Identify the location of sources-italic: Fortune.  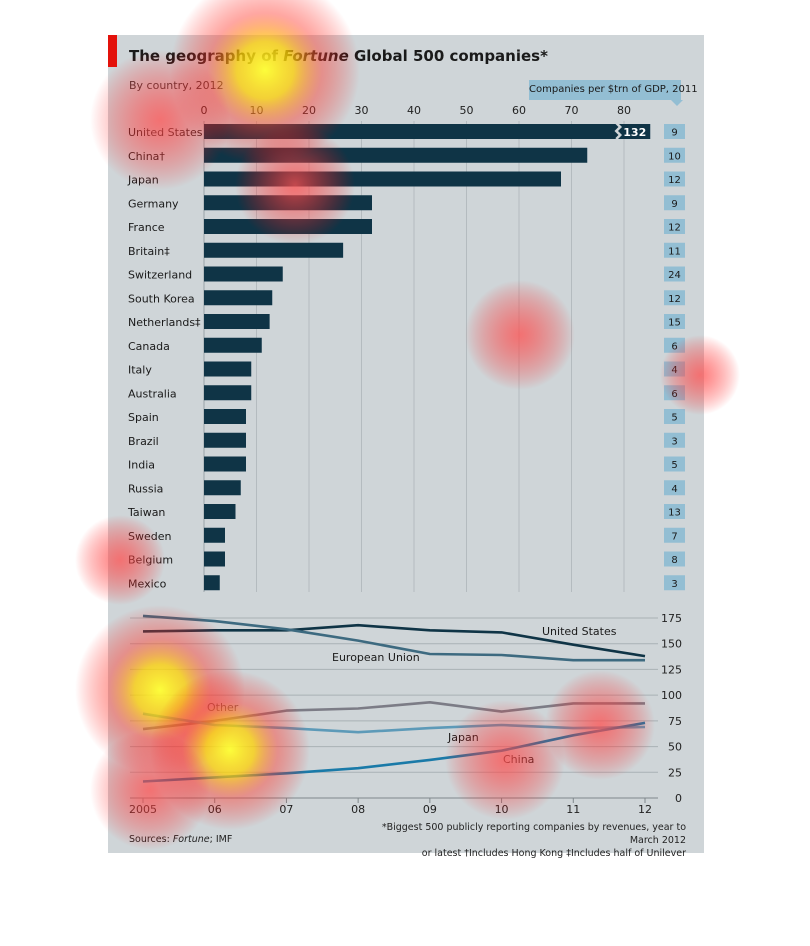
(191, 839).